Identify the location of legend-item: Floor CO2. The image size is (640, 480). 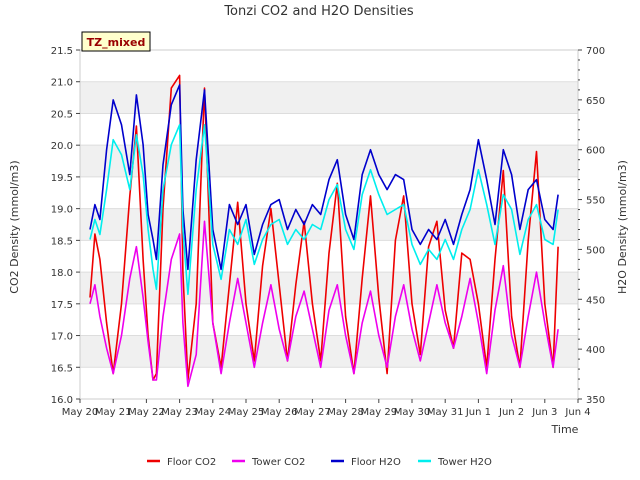
(181, 462).